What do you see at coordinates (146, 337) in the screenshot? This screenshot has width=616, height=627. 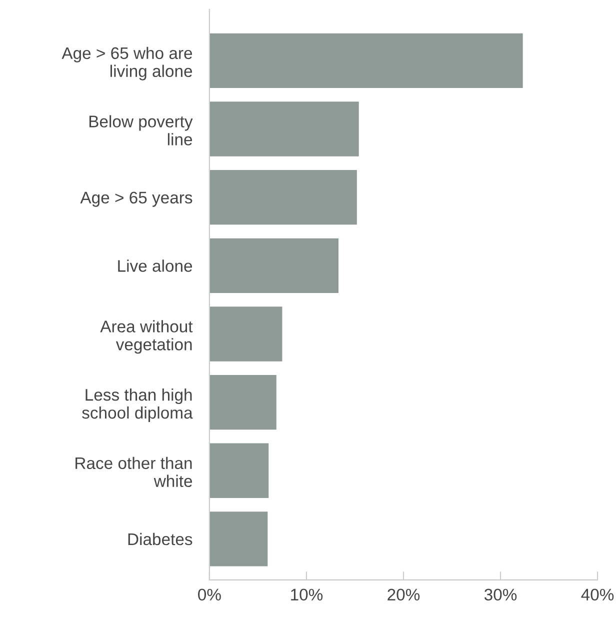 I see `y-tick-label: Area without vegetation` at bounding box center [146, 337].